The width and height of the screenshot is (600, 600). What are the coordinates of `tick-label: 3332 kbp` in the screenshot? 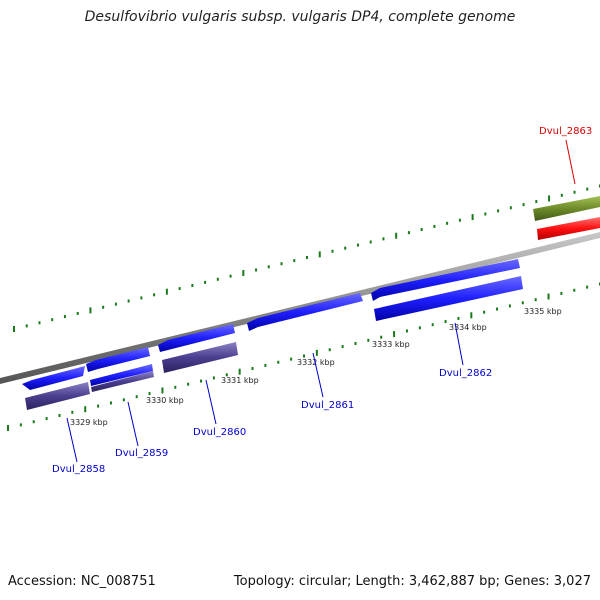 It's located at (316, 362).